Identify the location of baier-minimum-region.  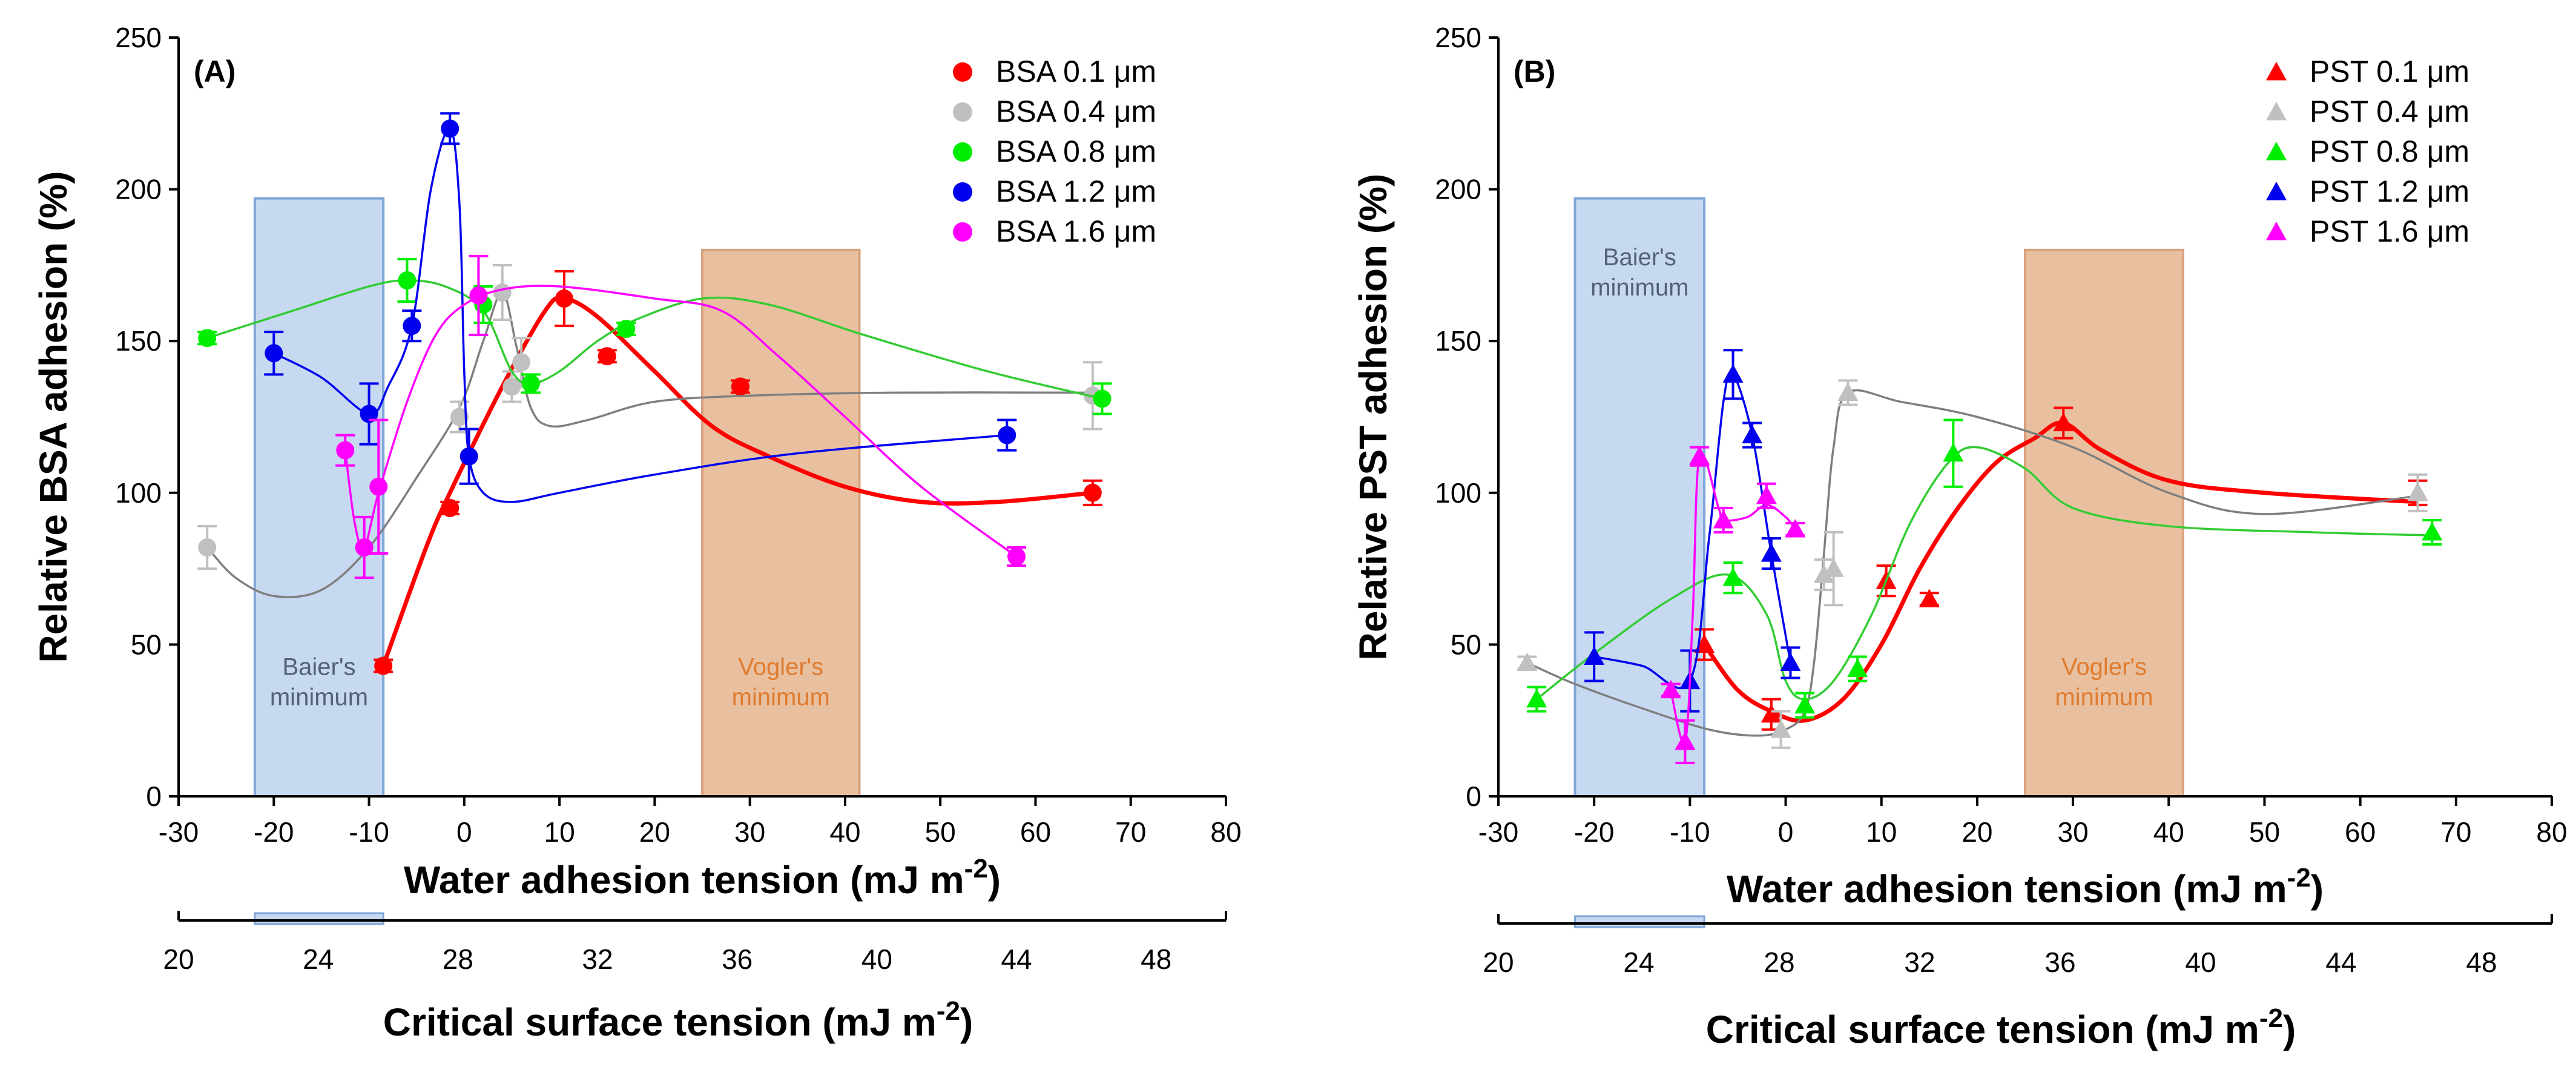
(1639, 498).